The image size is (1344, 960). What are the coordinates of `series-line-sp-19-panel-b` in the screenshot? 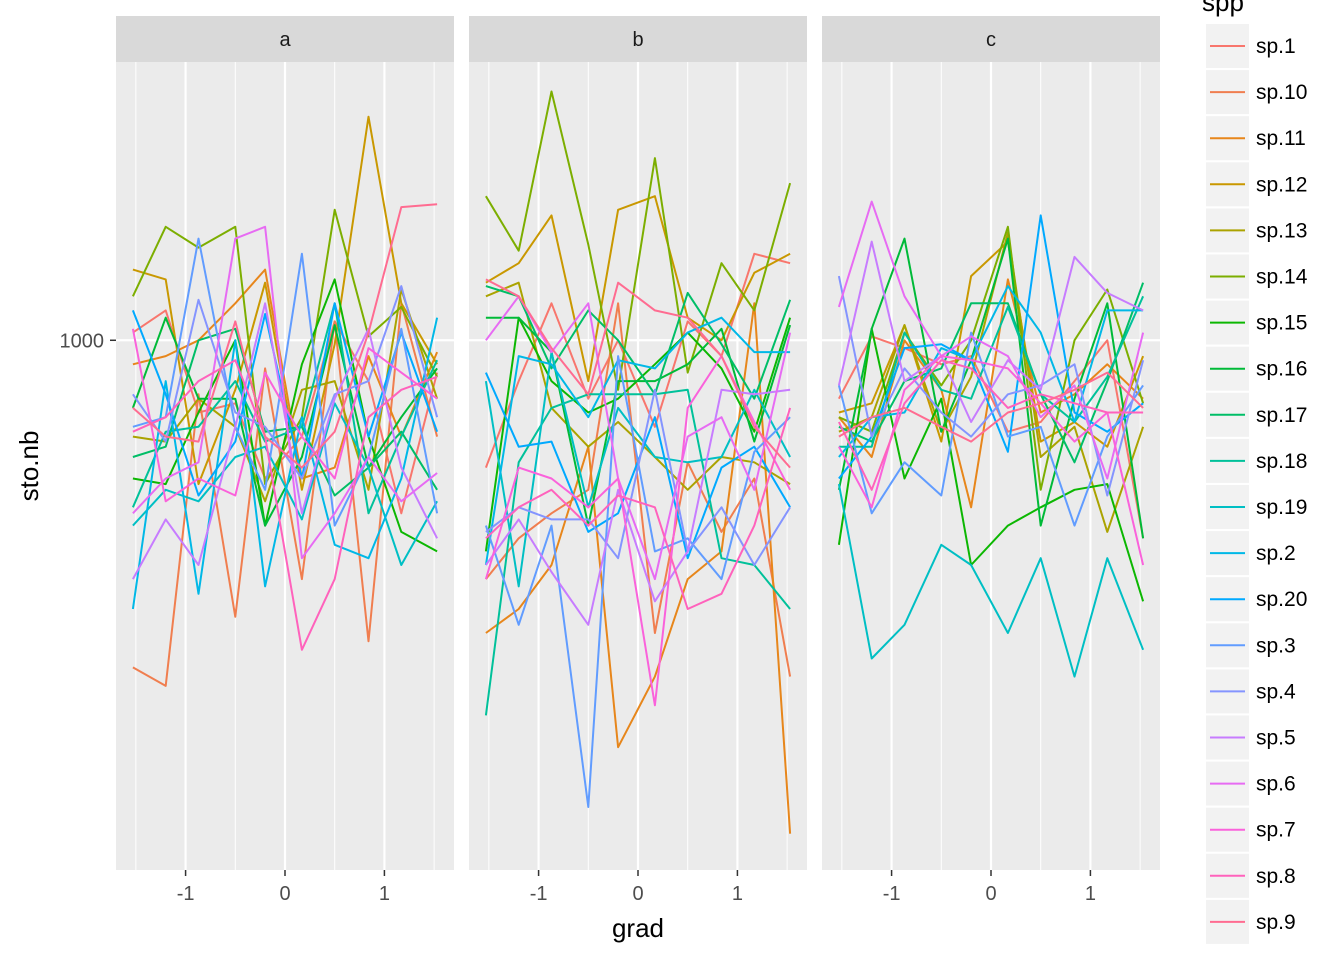 It's located at (637, 469).